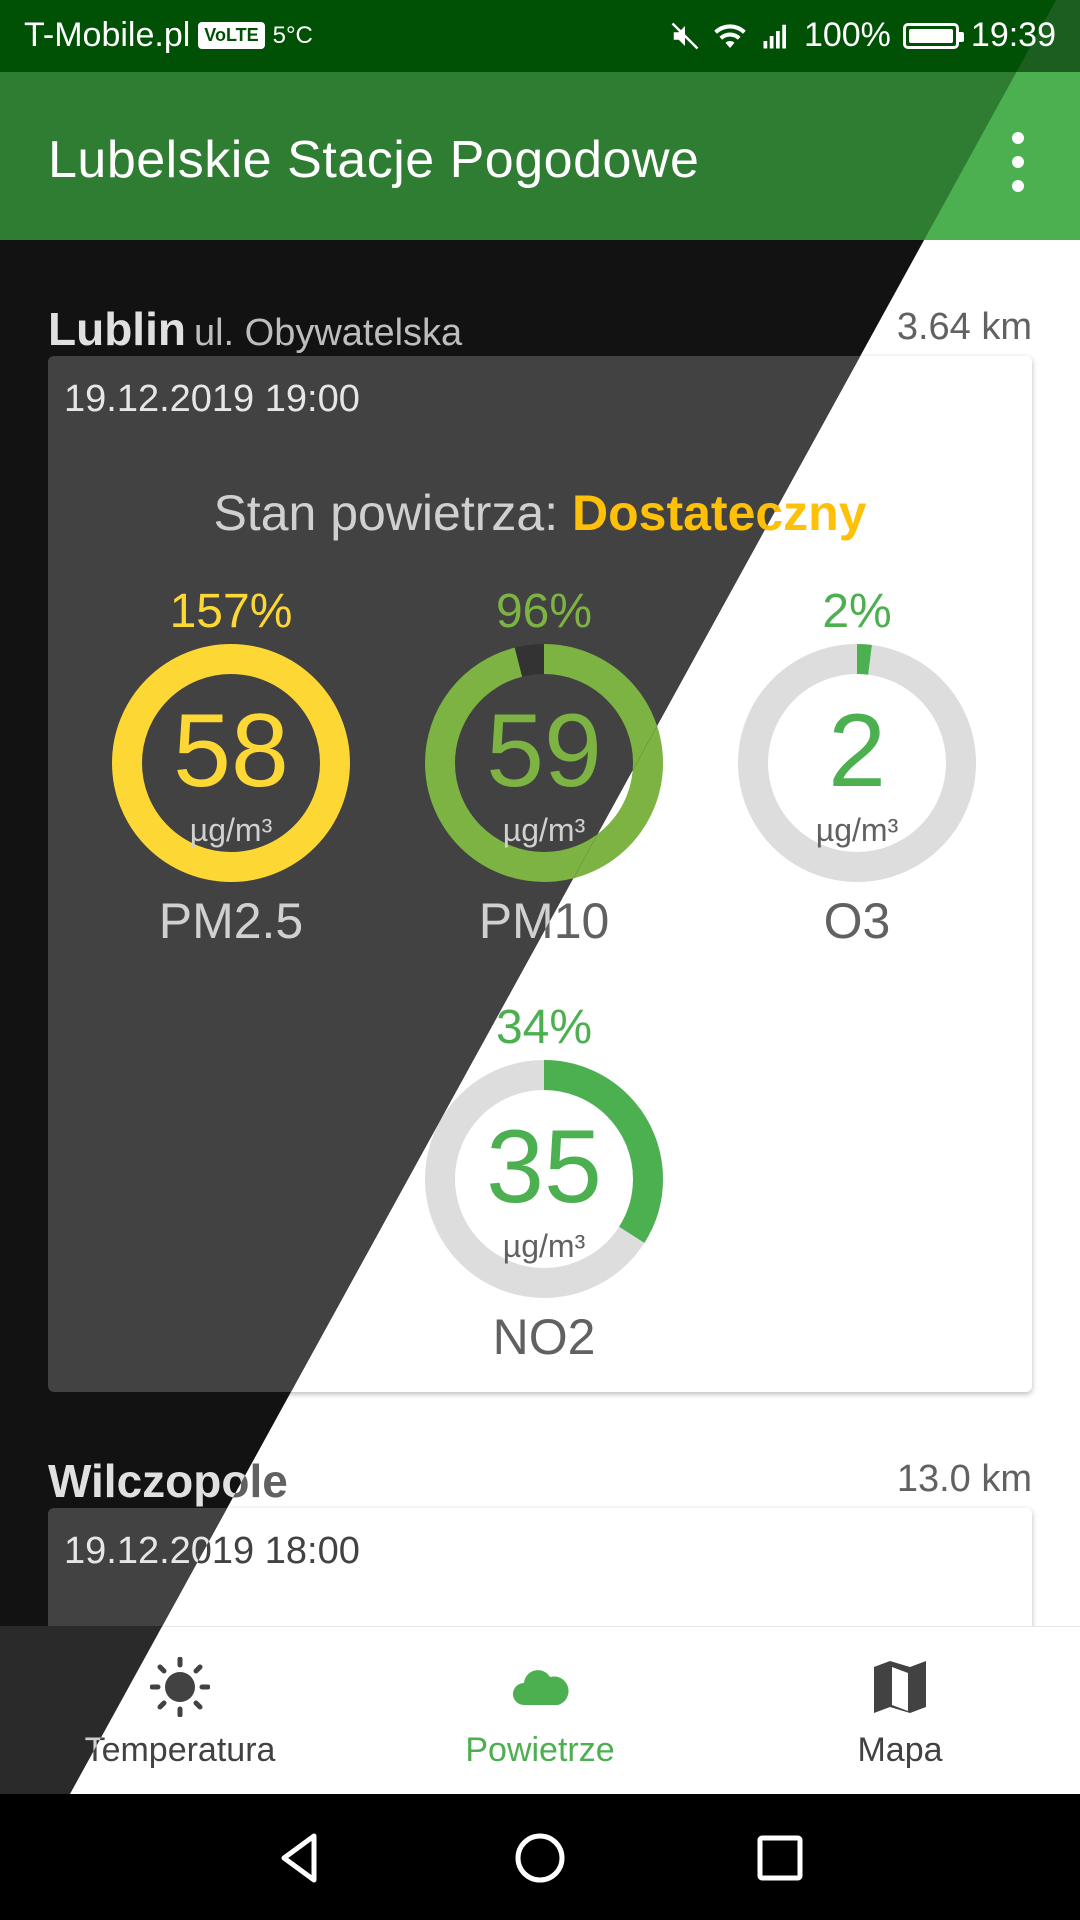  I want to click on air-status-label: Stan powietrza:, so click(386, 513).